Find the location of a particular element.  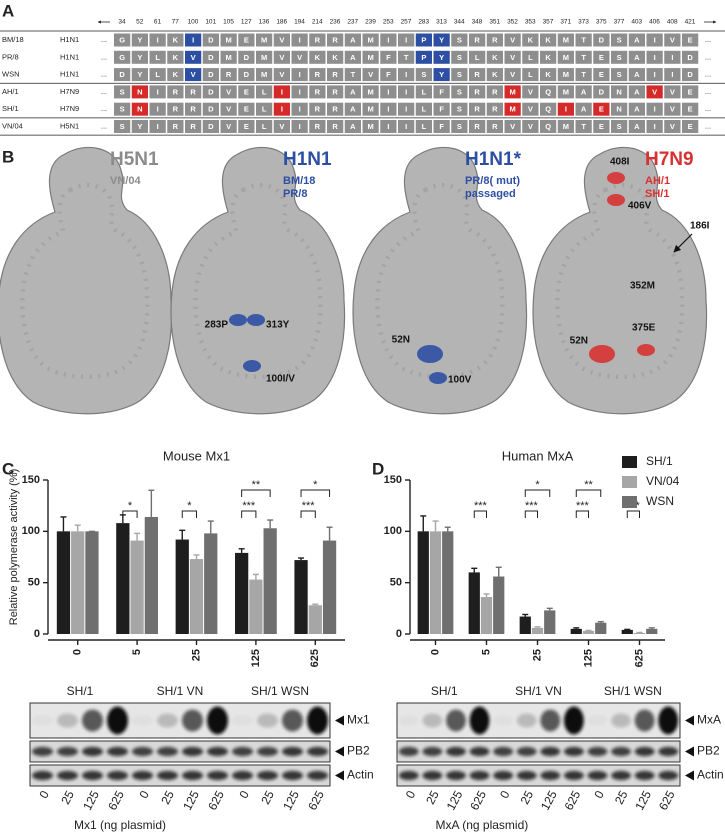

significance-bracket is located at coordinates (249, 514).